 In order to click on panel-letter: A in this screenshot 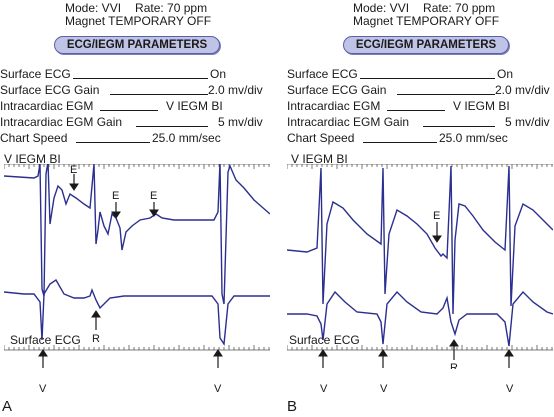, I will do `click(7, 406)`.